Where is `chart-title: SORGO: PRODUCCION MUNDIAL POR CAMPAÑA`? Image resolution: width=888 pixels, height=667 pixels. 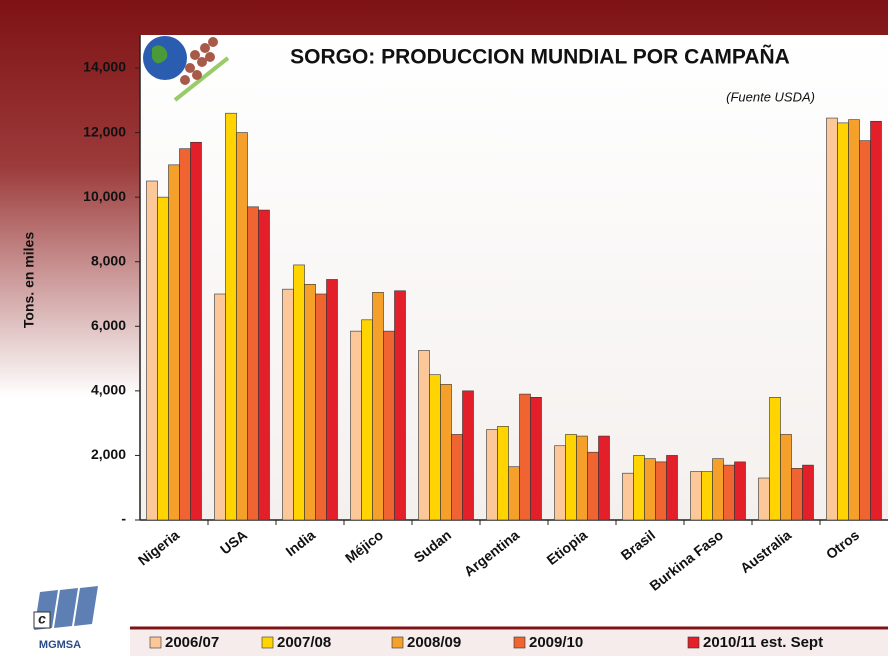
chart-title: SORGO: PRODUCCION MUNDIAL POR CAMPAÑA is located at coordinates (540, 57).